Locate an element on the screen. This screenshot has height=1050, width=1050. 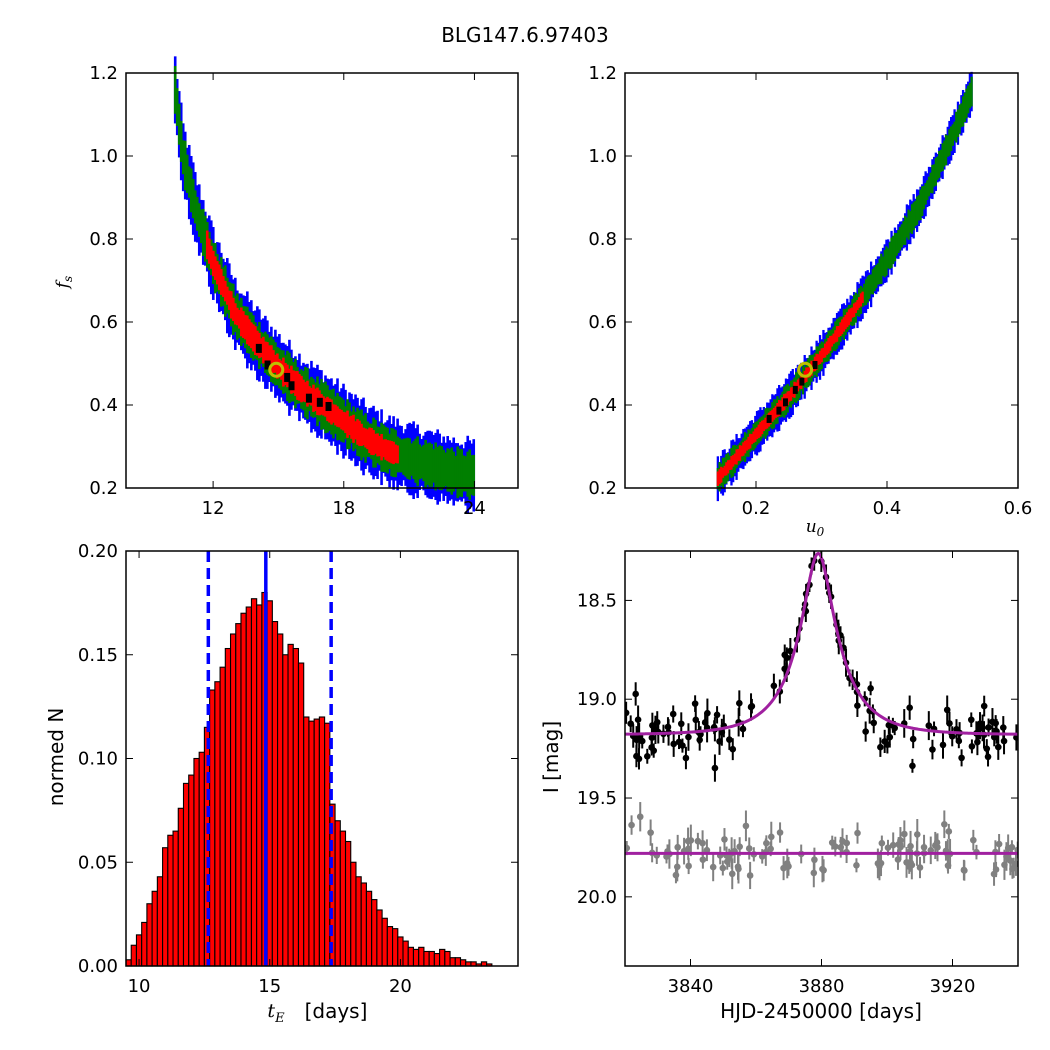
panel2-ytick-label: 0.05 is located at coordinates (98, 862).